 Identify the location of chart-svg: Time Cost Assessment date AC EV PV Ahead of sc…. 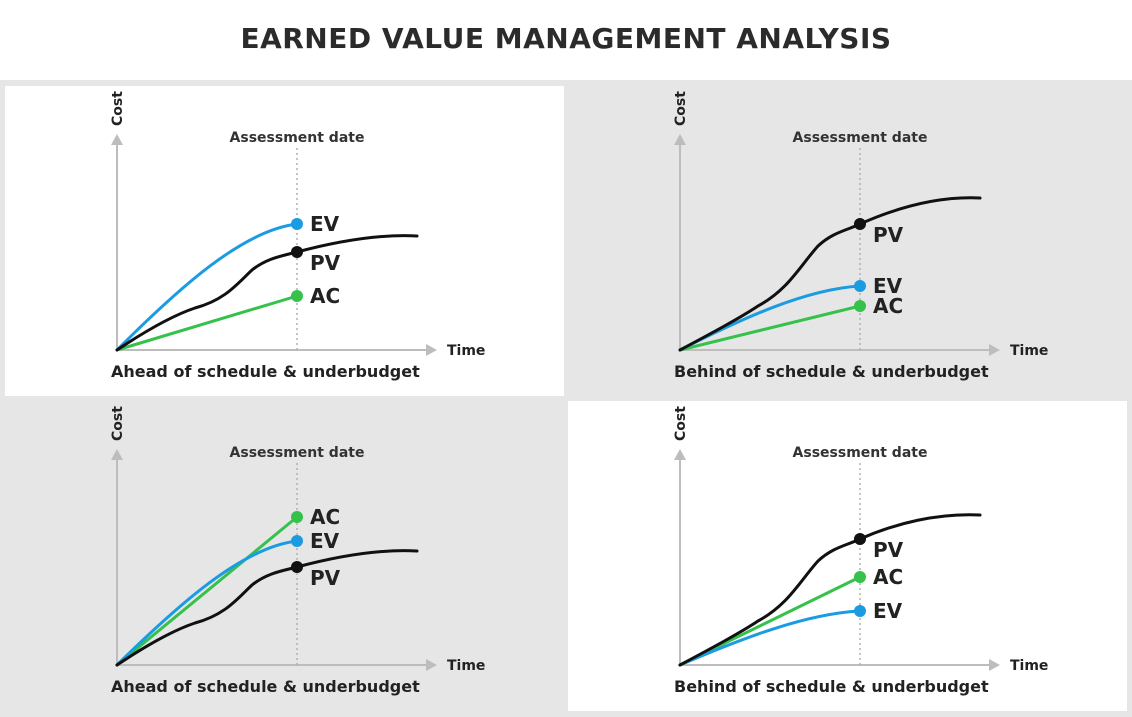
(297, 236).